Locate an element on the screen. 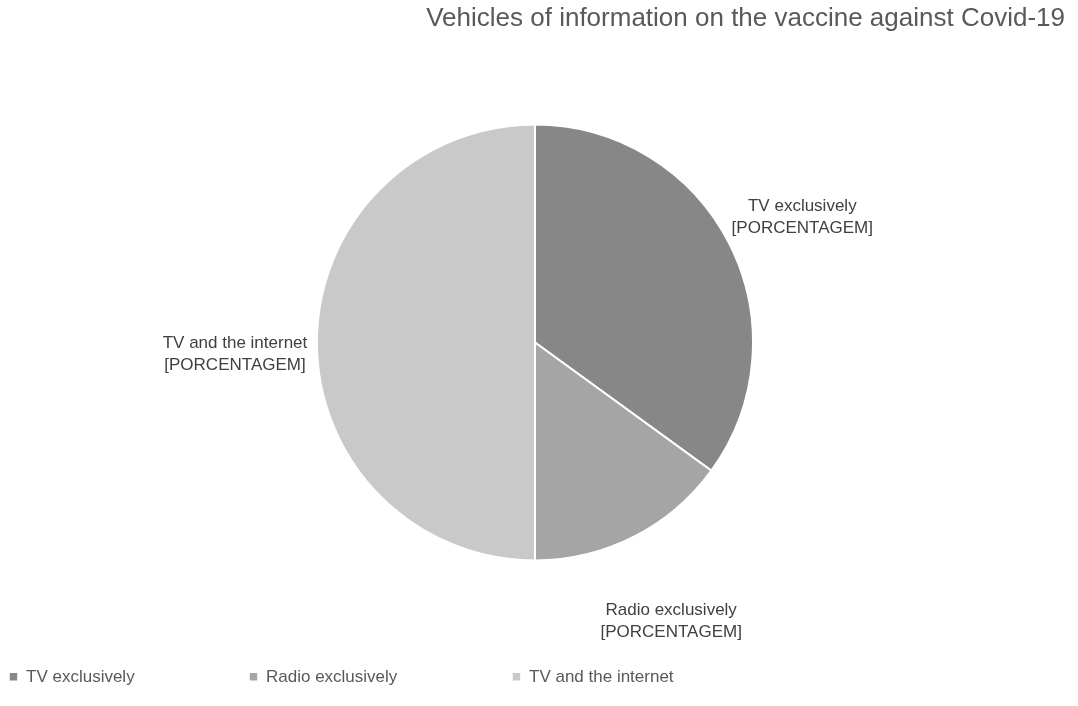 The width and height of the screenshot is (1078, 706). slice-label: TV and the internet is located at coordinates (235, 342).